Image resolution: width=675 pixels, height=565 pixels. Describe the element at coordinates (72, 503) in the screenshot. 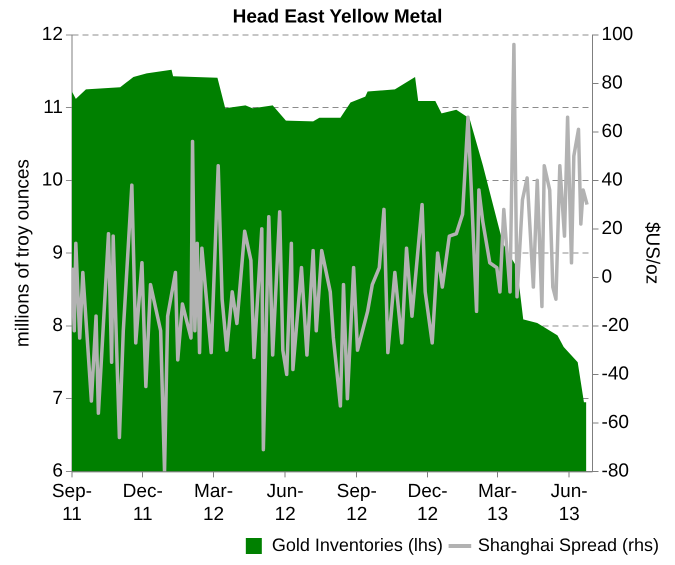

I see `x-tick-label: Sep-11` at that location.